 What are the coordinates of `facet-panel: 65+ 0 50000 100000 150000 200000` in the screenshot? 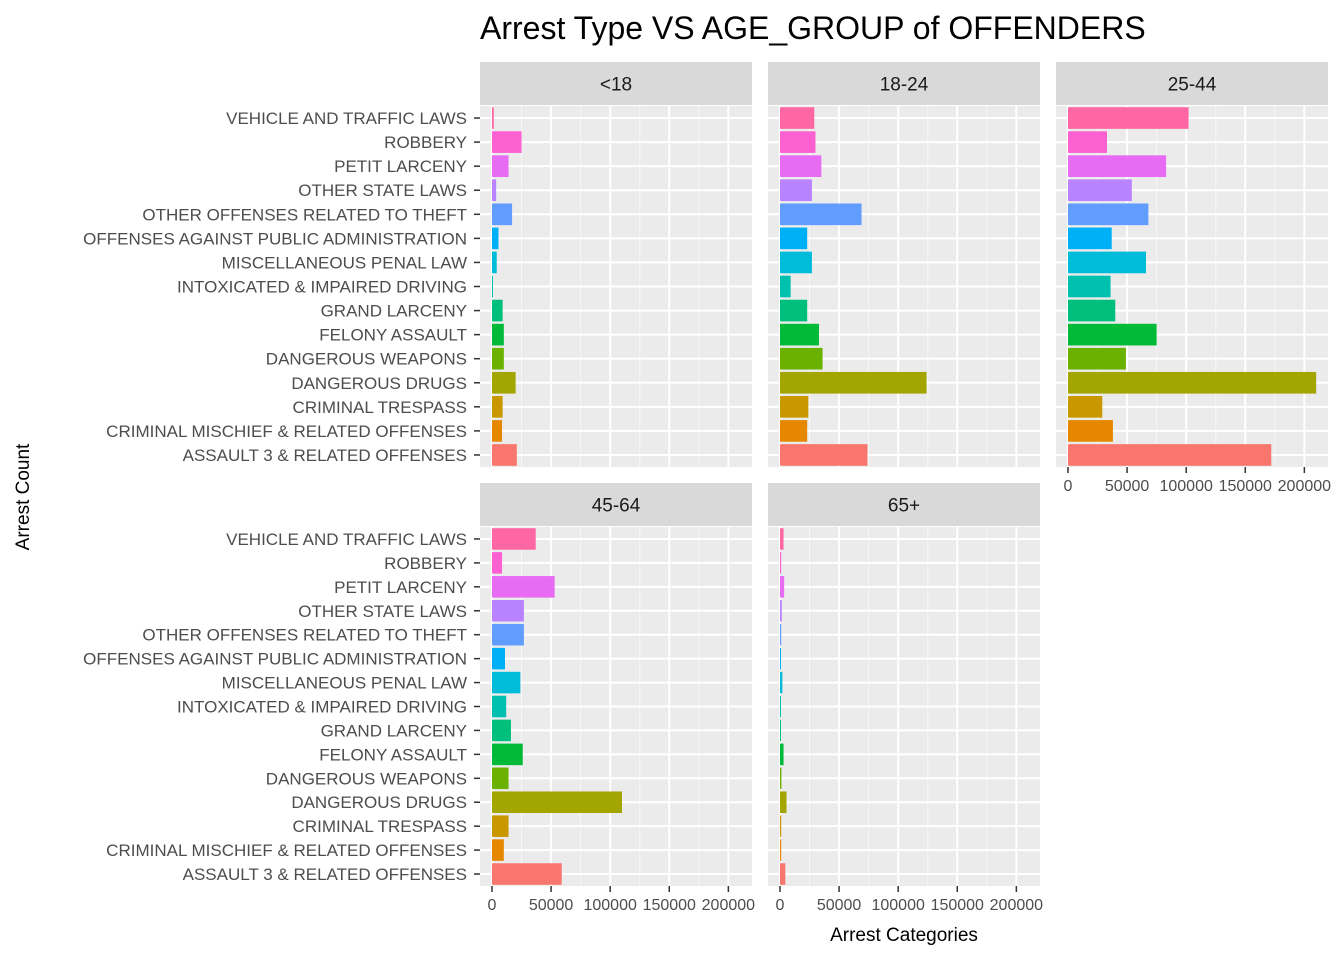 It's located at (905, 698).